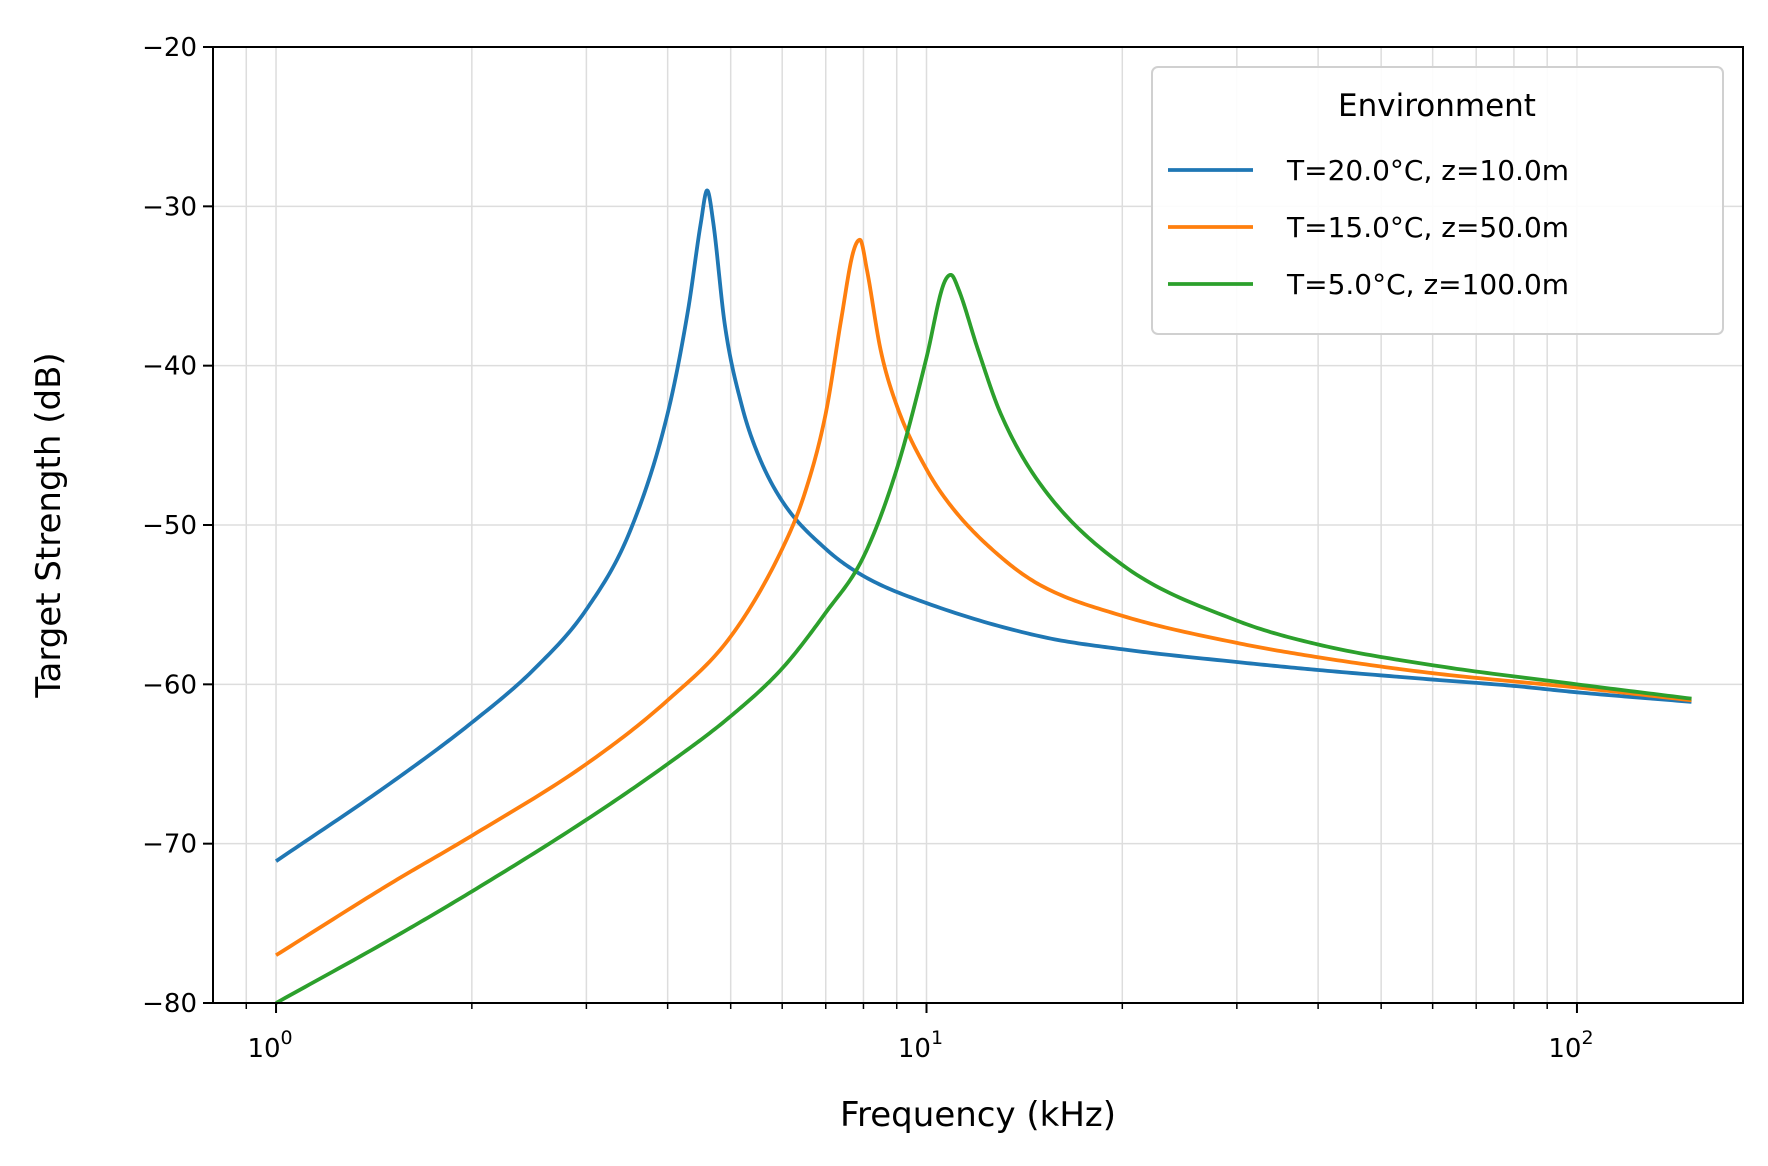 The height and width of the screenshot is (1166, 1768). I want to click on legend-label: T=5.0°C, z=100.0m, so click(1427, 284).